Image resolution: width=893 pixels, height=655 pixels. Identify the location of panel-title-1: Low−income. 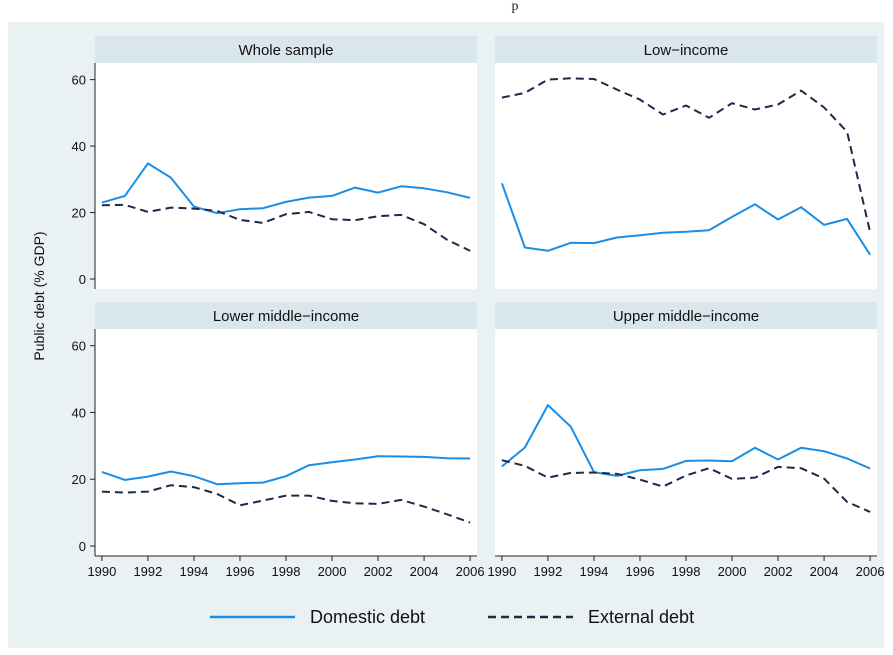
(686, 50).